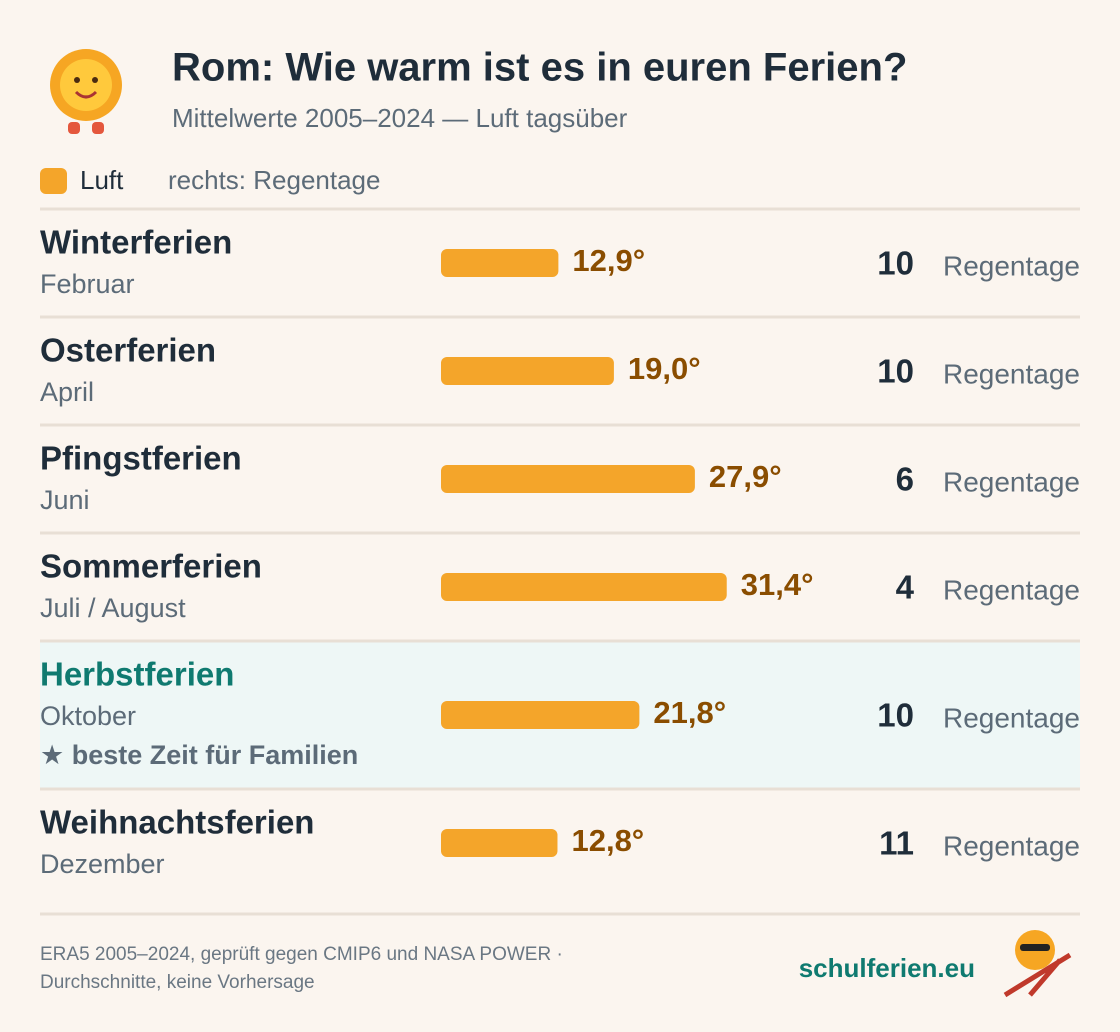 The height and width of the screenshot is (1032, 1120). Describe the element at coordinates (151, 566) in the screenshot. I see `category-label: Sommerferien` at that location.